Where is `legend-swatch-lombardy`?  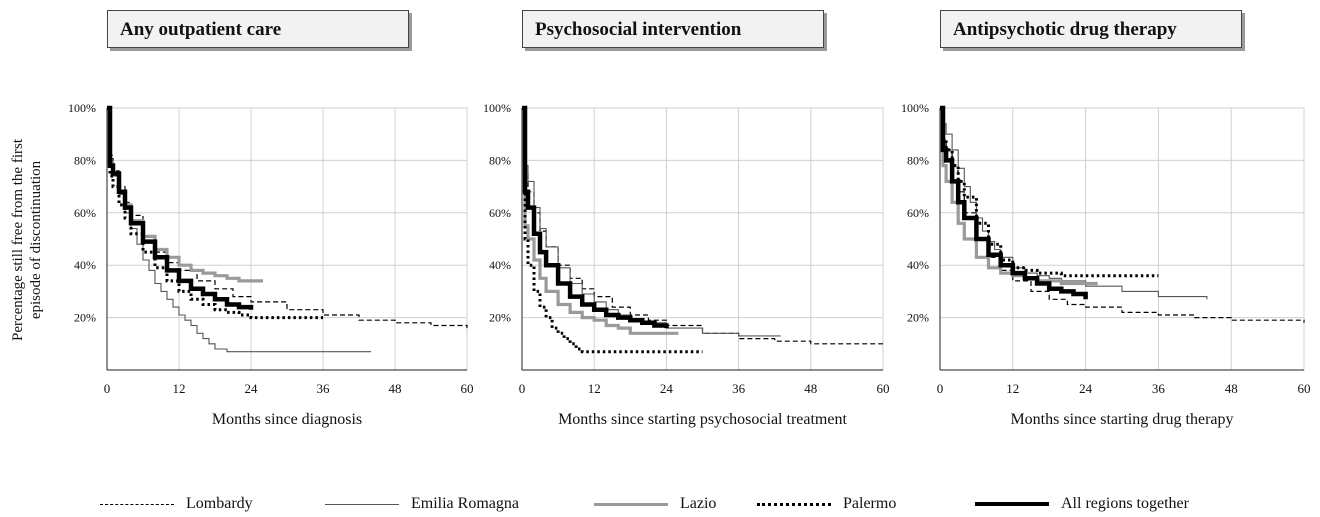 legend-swatch-lombardy is located at coordinates (137, 504).